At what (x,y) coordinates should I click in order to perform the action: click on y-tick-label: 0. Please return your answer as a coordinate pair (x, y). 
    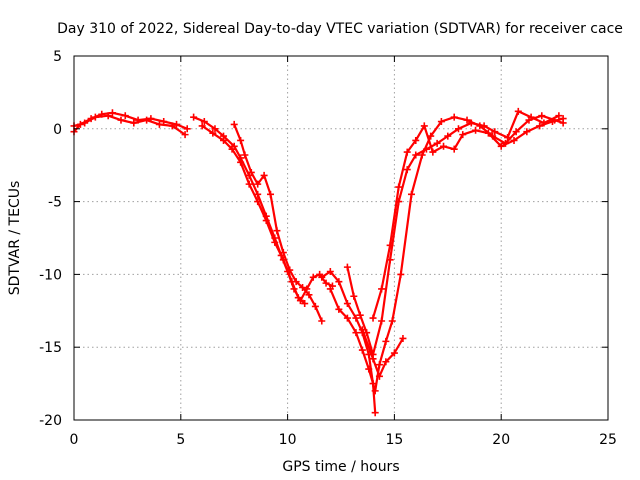
    Looking at the image, I should click on (57, 130).